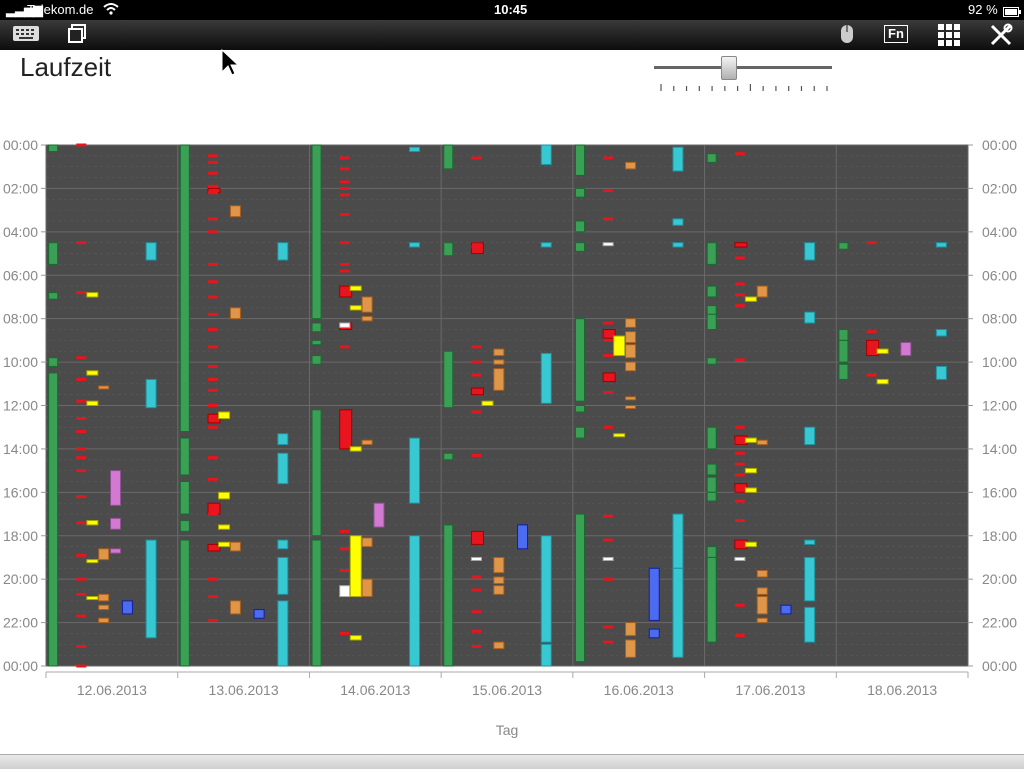 The width and height of the screenshot is (1024, 769). I want to click on y-tick-label: 20:00, so click(999, 579).